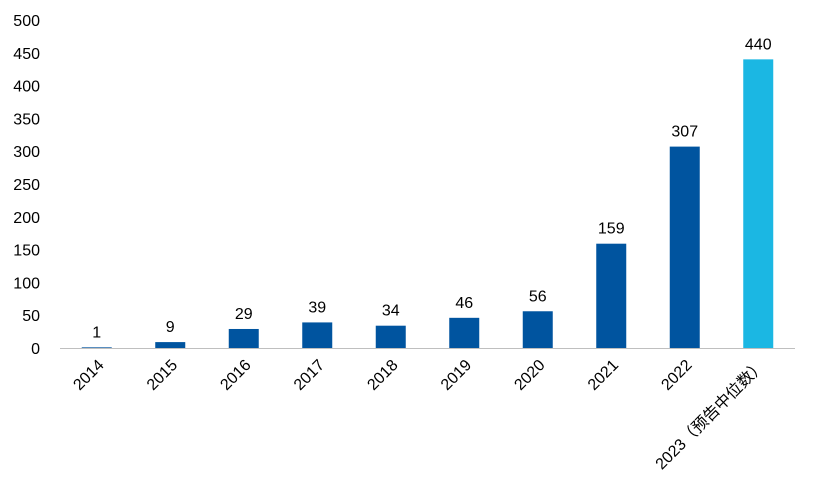 This screenshot has width=818, height=500. What do you see at coordinates (390, 336) in the screenshot?
I see `bar-2018` at bounding box center [390, 336].